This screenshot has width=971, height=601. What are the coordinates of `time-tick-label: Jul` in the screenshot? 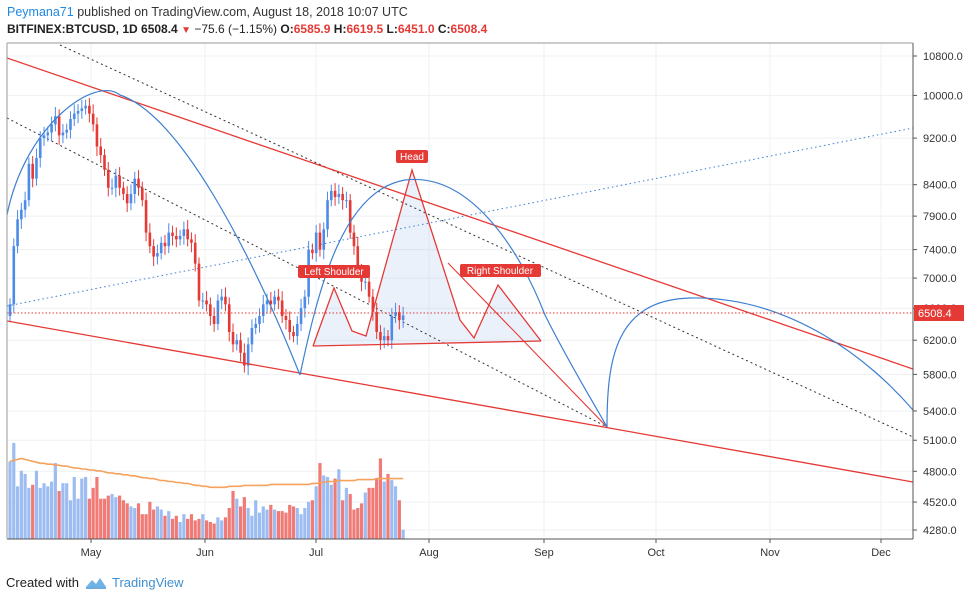 It's located at (316, 553).